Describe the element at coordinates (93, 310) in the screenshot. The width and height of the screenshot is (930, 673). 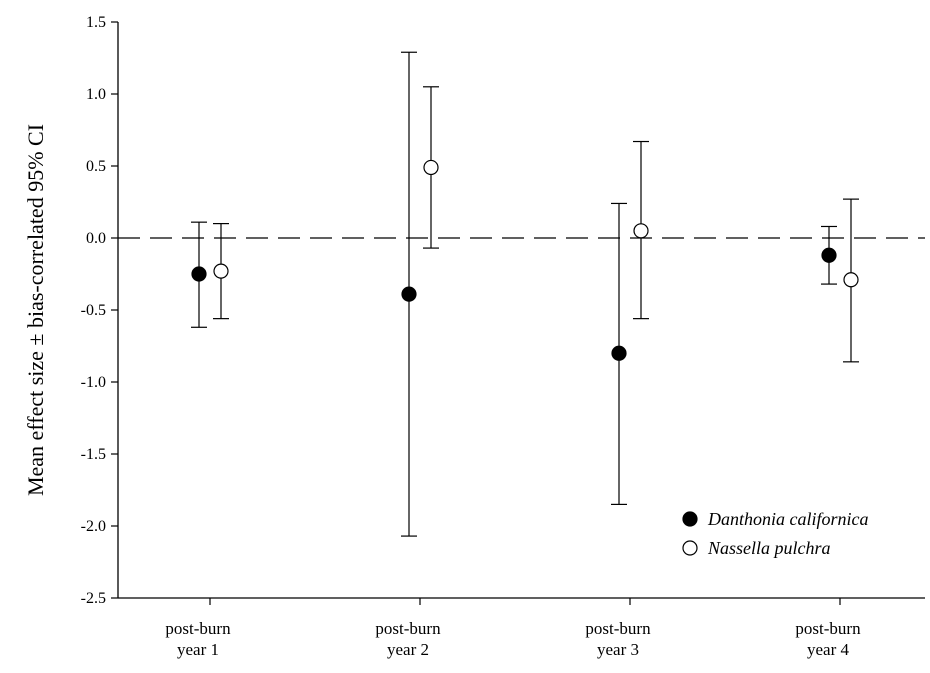
I see `y-tick-label: -0.5` at that location.